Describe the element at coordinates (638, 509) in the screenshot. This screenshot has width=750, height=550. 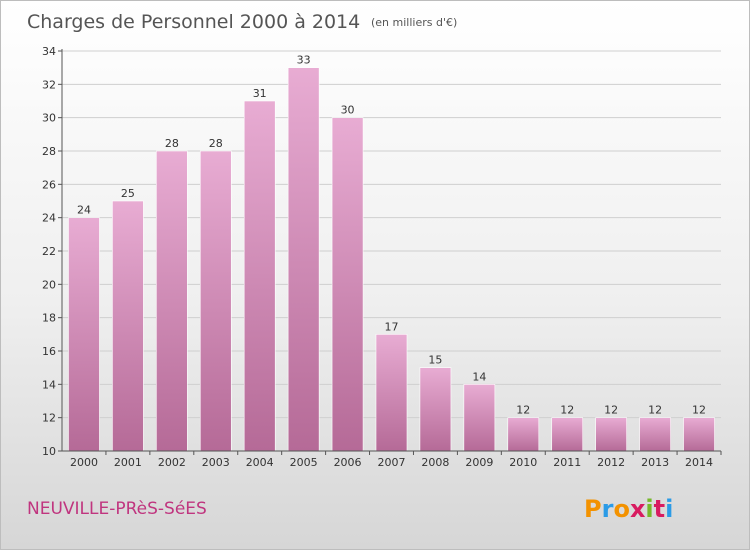
I see `logo-letter: x` at that location.